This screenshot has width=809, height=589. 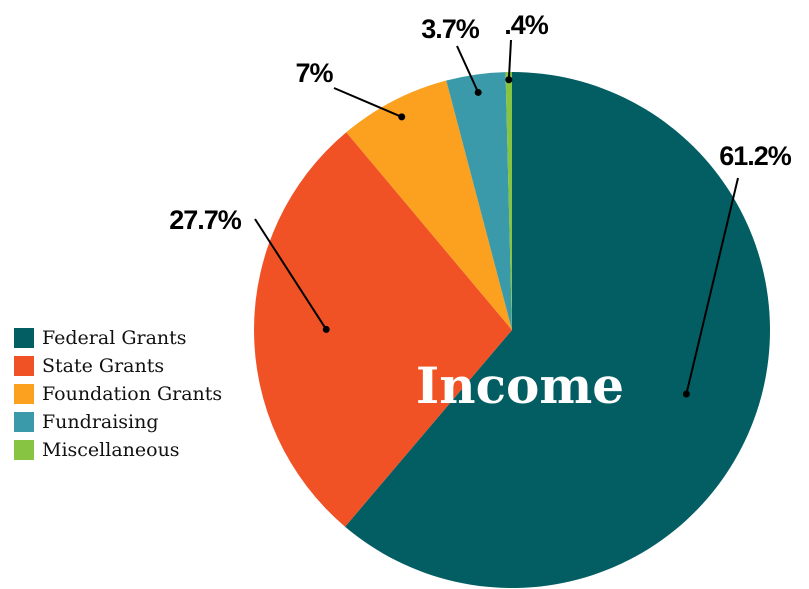 What do you see at coordinates (111, 450) in the screenshot?
I see `legend-label: Miscellaneous` at bounding box center [111, 450].